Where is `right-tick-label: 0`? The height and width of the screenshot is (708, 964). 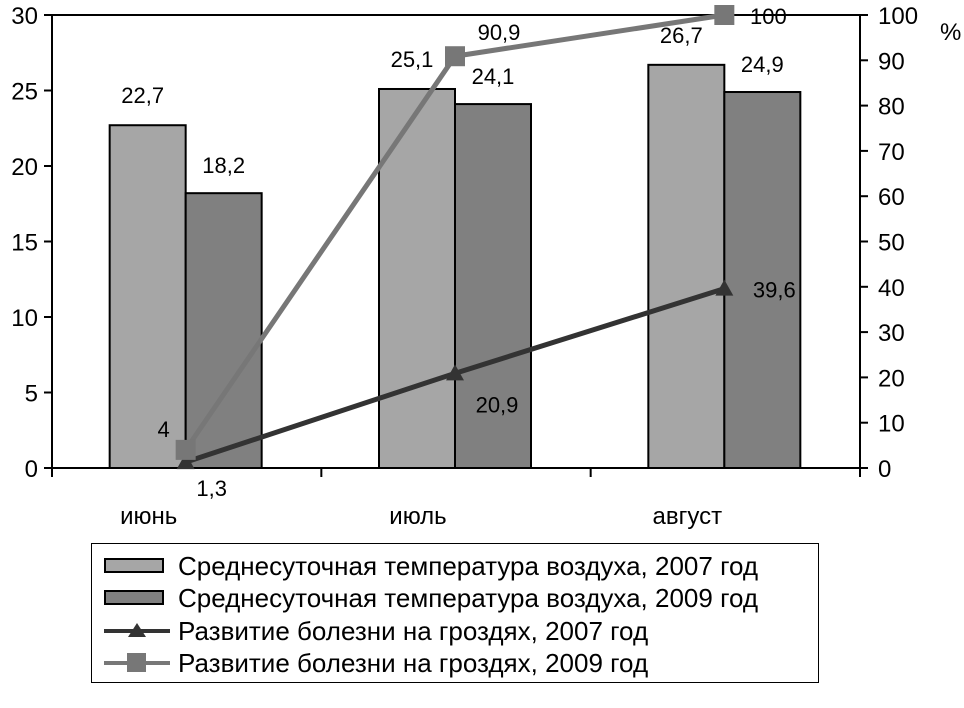
right-tick-label: 0 is located at coordinates (884, 469).